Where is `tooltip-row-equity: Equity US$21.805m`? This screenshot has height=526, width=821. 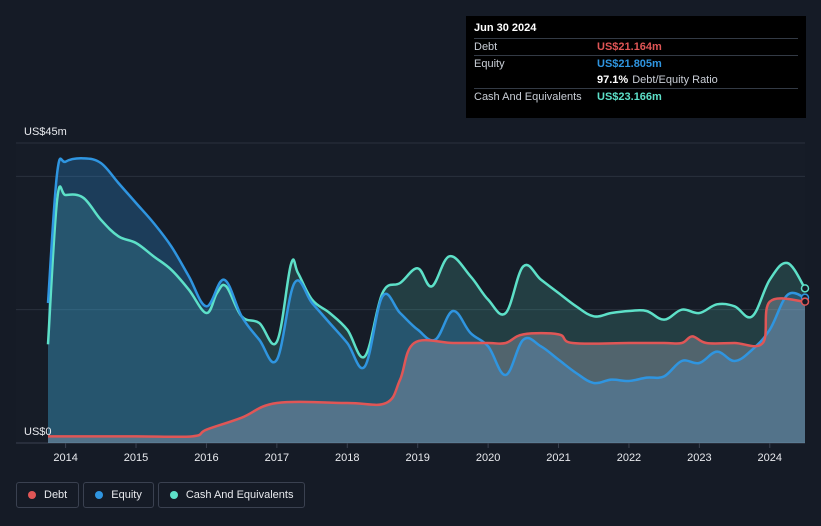
tooltip-row-equity: Equity US$21.805m is located at coordinates (636, 63).